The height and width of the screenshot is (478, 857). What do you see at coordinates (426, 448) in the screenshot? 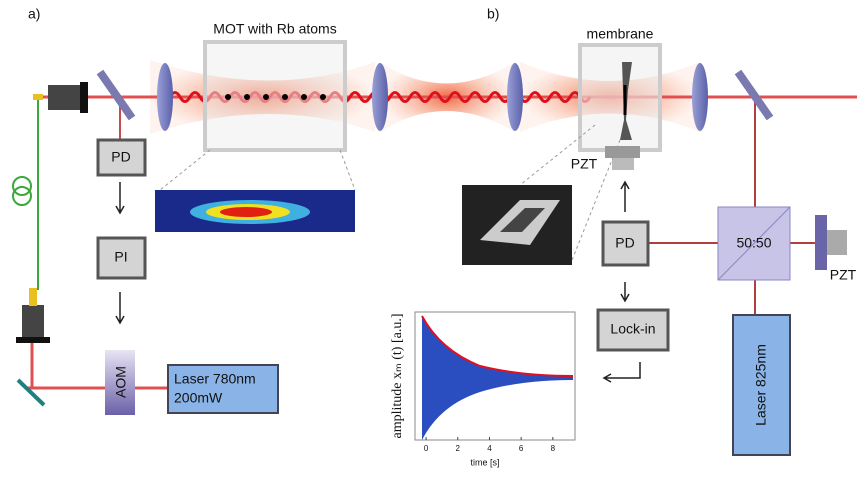
I see `x-tick-label: 0` at bounding box center [426, 448].